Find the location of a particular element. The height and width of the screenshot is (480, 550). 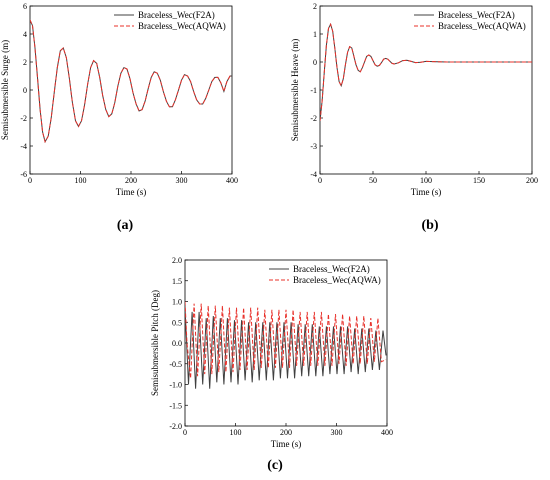

y-tick-label: 0.5 is located at coordinates (177, 322).